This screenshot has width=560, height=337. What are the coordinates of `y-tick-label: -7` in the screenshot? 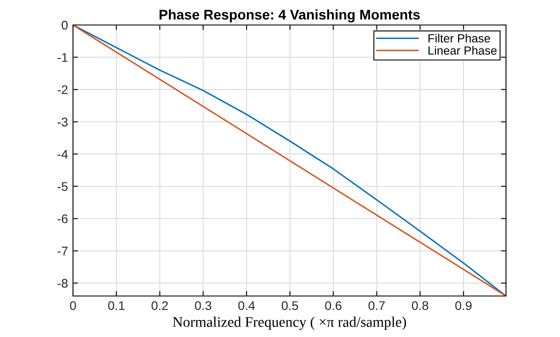 It's located at (63, 251).